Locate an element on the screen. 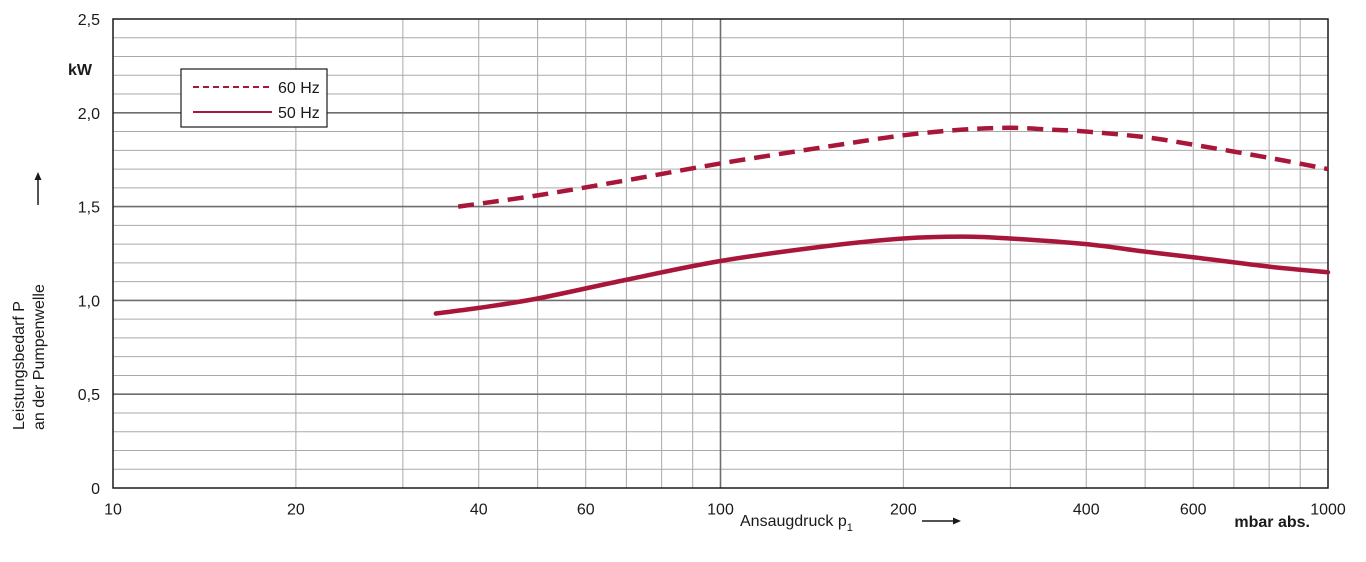  svg-text: Ansaugdruck p1 is located at coordinates (796, 523).